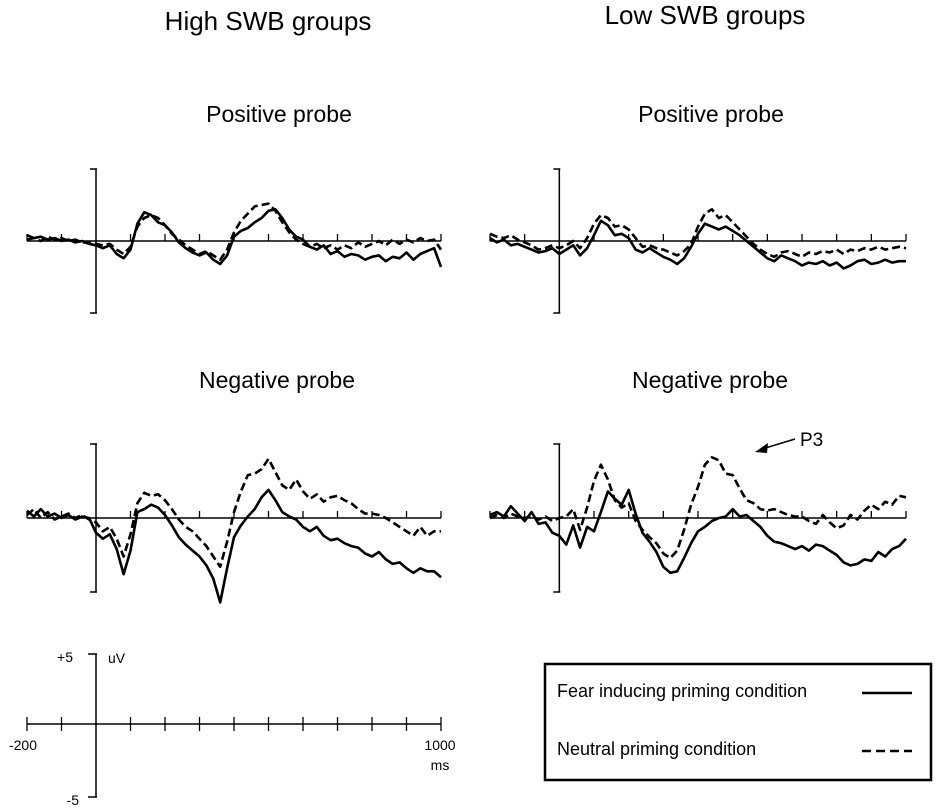 The image size is (938, 808). I want to click on panel-title-low-positive: Positive probe, so click(711, 114).